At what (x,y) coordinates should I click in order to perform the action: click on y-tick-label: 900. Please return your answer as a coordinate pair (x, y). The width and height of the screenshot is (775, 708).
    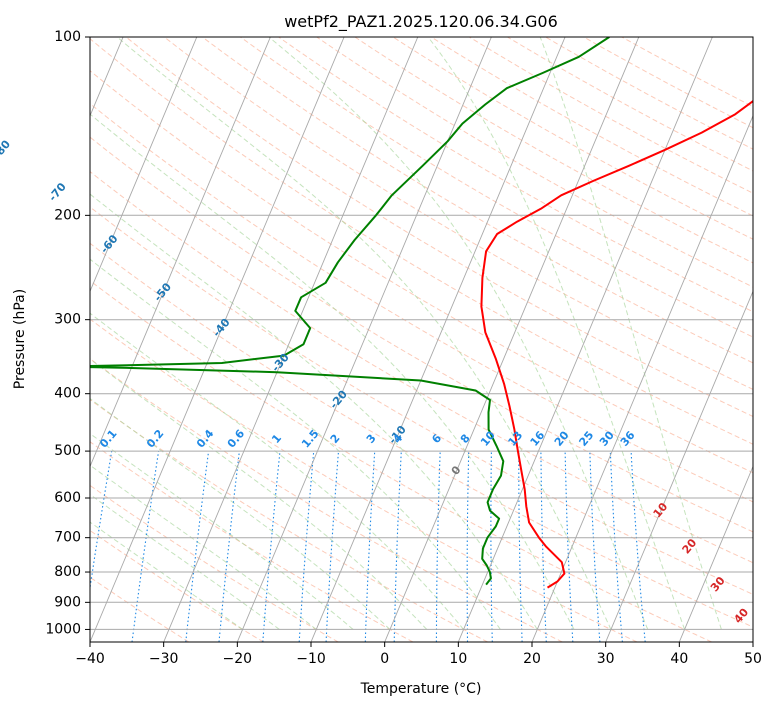
    Looking at the image, I should click on (67, 602).